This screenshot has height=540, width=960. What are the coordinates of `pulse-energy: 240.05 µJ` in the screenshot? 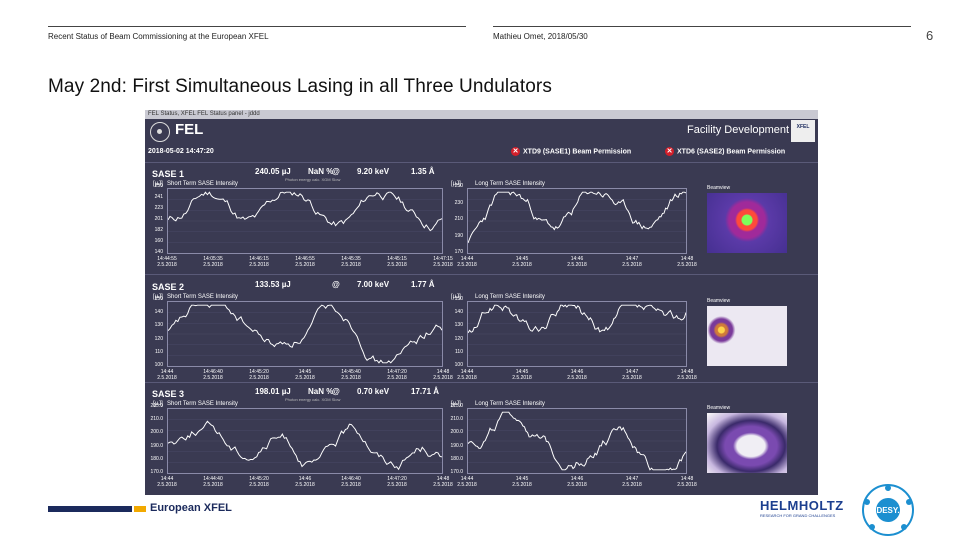 It's located at (273, 171).